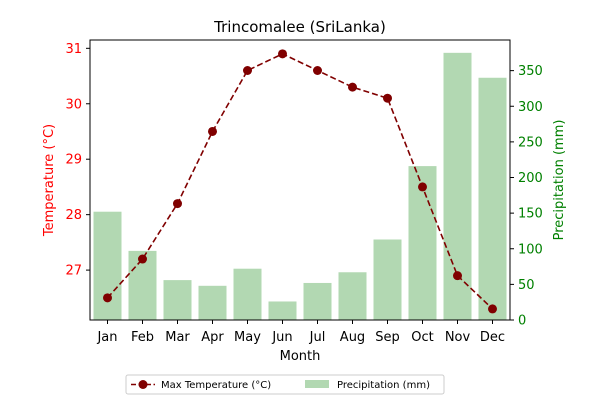 Image resolution: width=600 pixels, height=400 pixels. What do you see at coordinates (300, 356) in the screenshot?
I see `x-axis-label: Month` at bounding box center [300, 356].